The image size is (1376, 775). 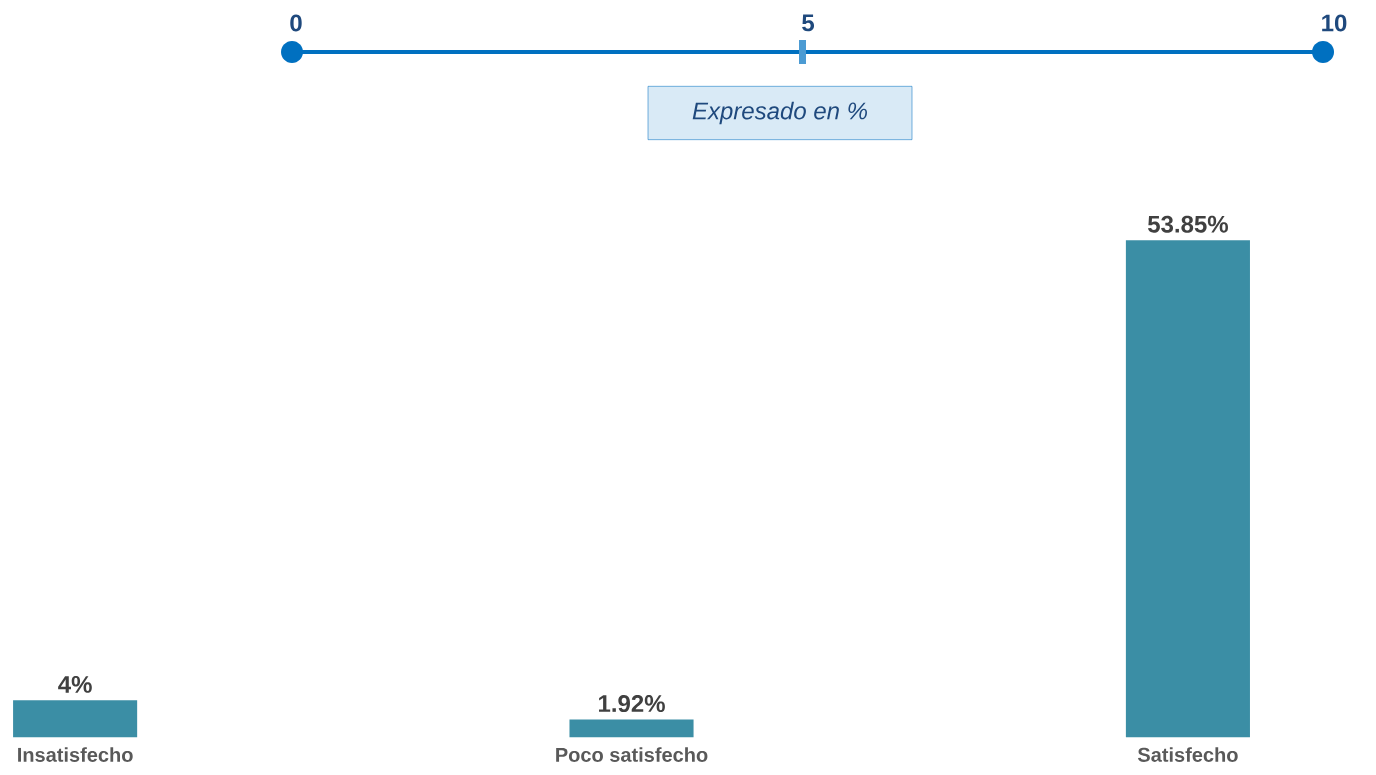 What do you see at coordinates (75, 684) in the screenshot?
I see `data-label: 4%` at bounding box center [75, 684].